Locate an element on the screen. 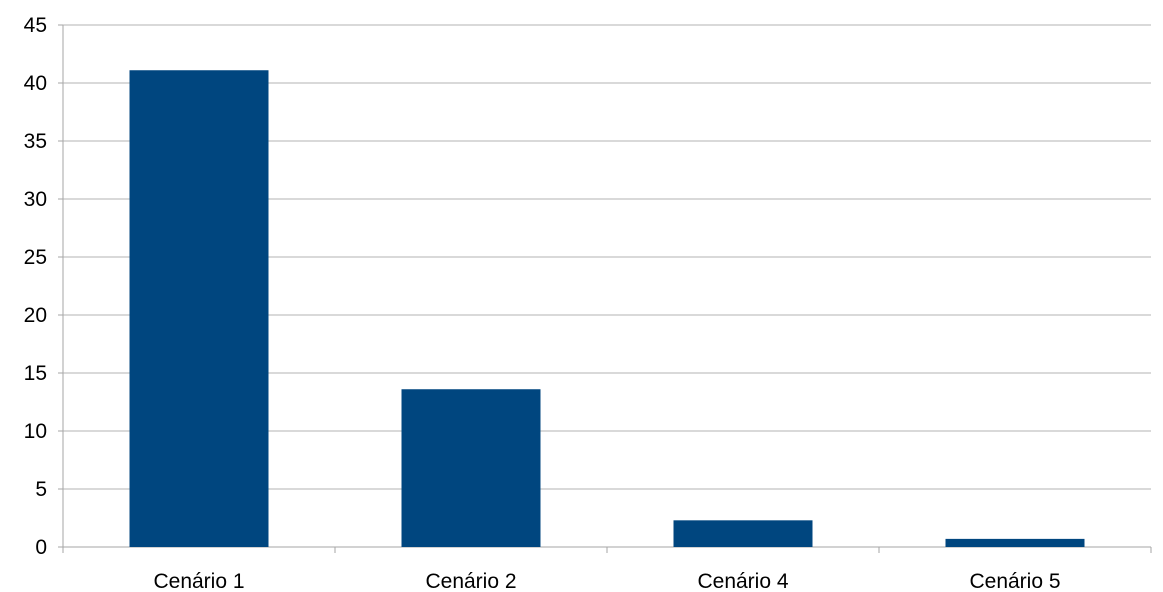  y-tick-label: 15 is located at coordinates (35, 373).